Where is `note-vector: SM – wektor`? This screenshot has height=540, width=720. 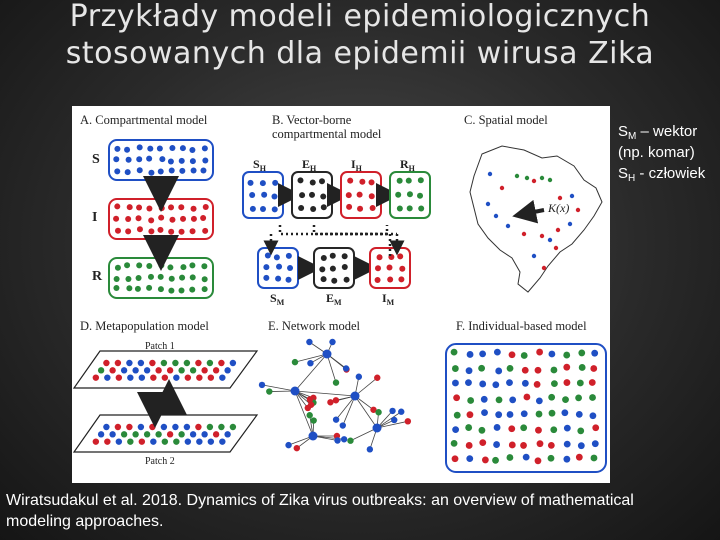 note-vector: SM – wektor is located at coordinates (669, 131).